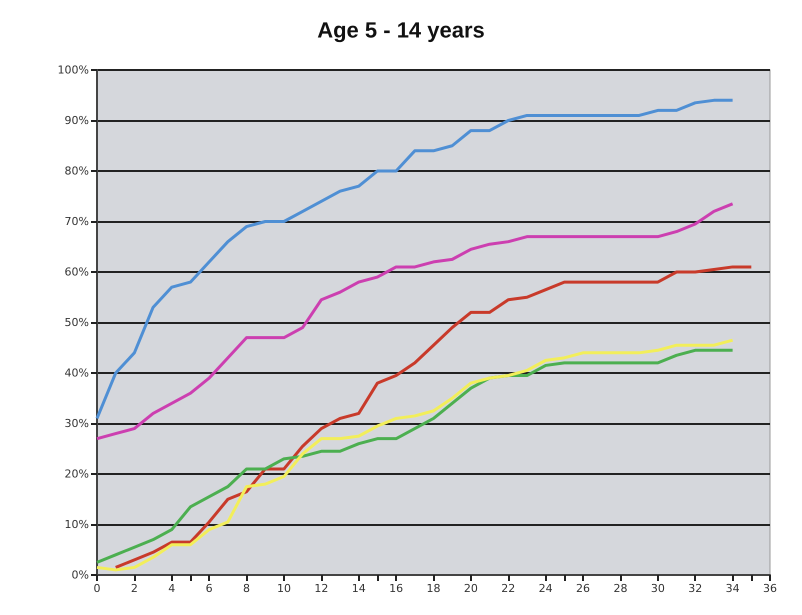 This screenshot has height=615, width=802. What do you see at coordinates (134, 588) in the screenshot?
I see `x-tick-label: 2` at bounding box center [134, 588].